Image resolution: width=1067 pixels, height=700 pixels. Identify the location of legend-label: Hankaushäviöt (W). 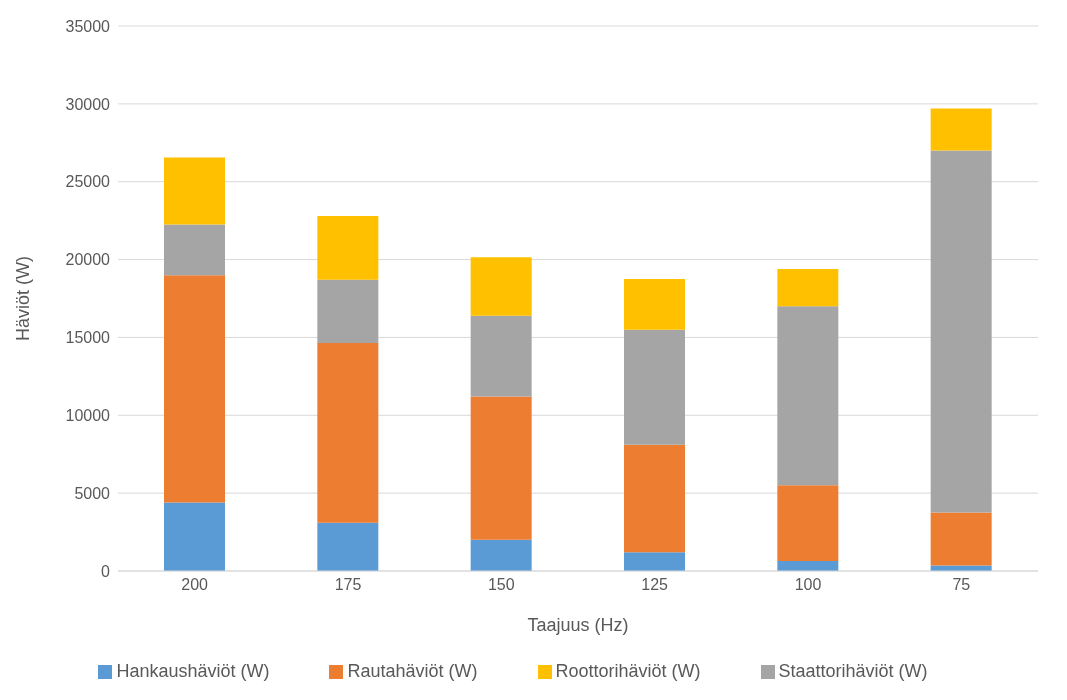
(193, 671).